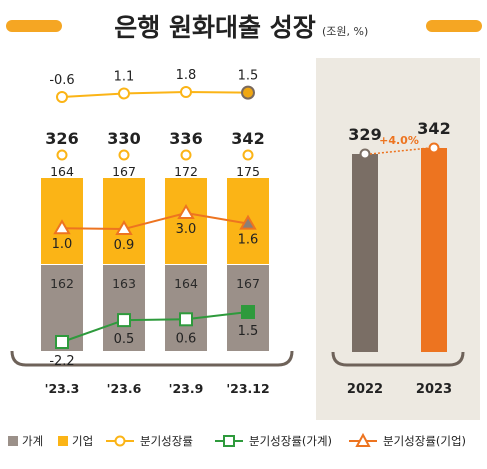 The image size is (487, 469). Describe the element at coordinates (399, 151) in the screenshot. I see `growth-connector` at that location.